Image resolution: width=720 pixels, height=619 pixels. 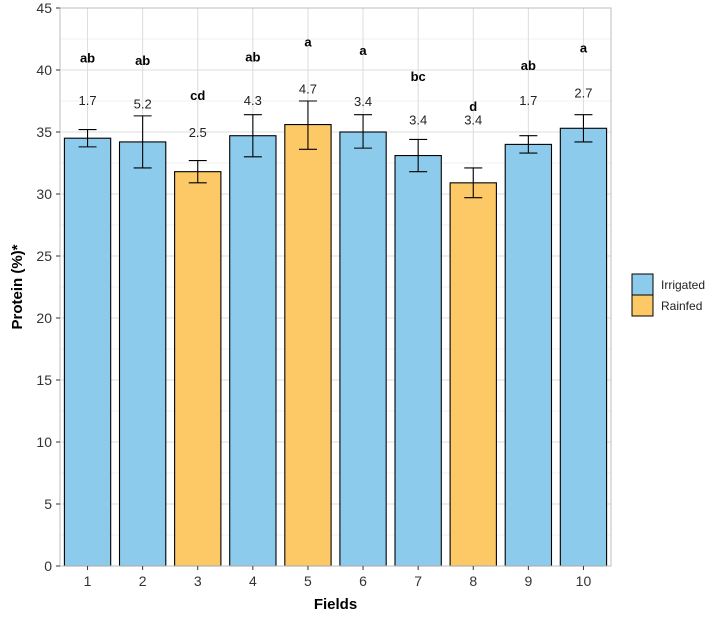 I want to click on x-tick-label: 7, so click(x=418, y=581).